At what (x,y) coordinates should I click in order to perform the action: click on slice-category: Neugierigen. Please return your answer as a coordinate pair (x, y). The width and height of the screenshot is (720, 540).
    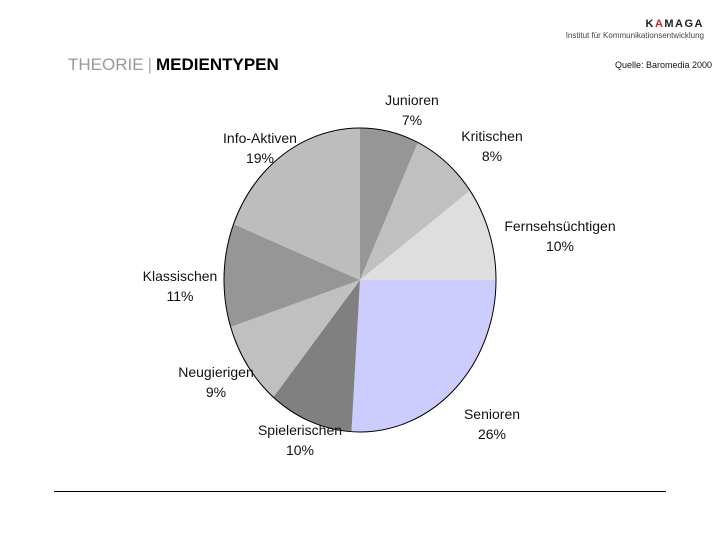
    Looking at the image, I should click on (216, 372).